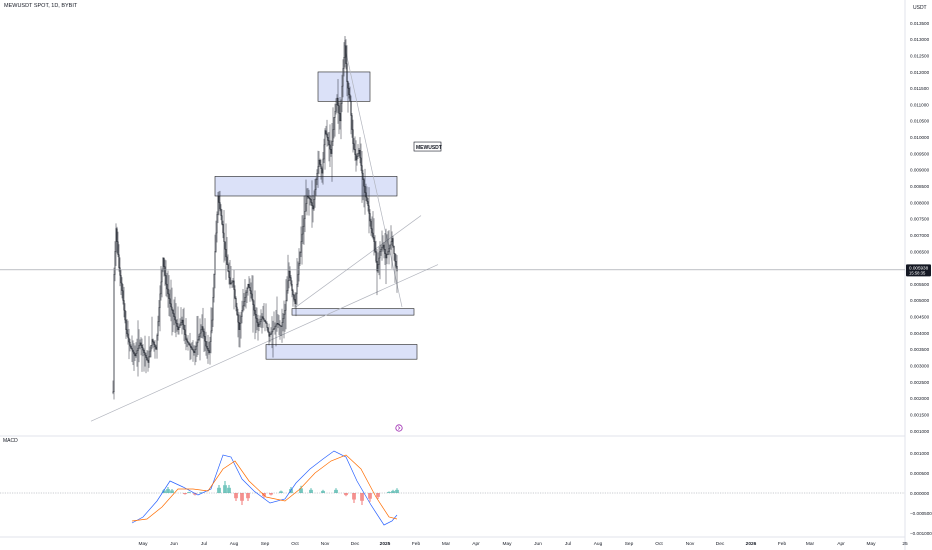 The height and width of the screenshot is (550, 932). Describe the element at coordinates (264, 488) in the screenshot. I see `signal-line` at that location.